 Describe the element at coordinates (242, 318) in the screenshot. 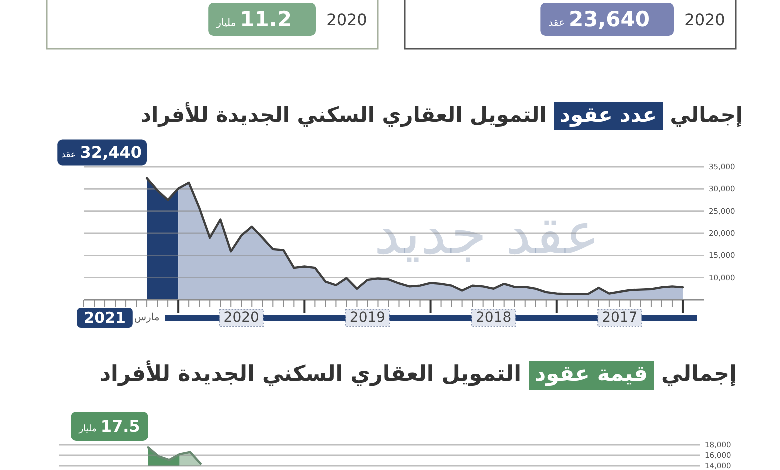

I see `x-tick-label: 2020` at that location.